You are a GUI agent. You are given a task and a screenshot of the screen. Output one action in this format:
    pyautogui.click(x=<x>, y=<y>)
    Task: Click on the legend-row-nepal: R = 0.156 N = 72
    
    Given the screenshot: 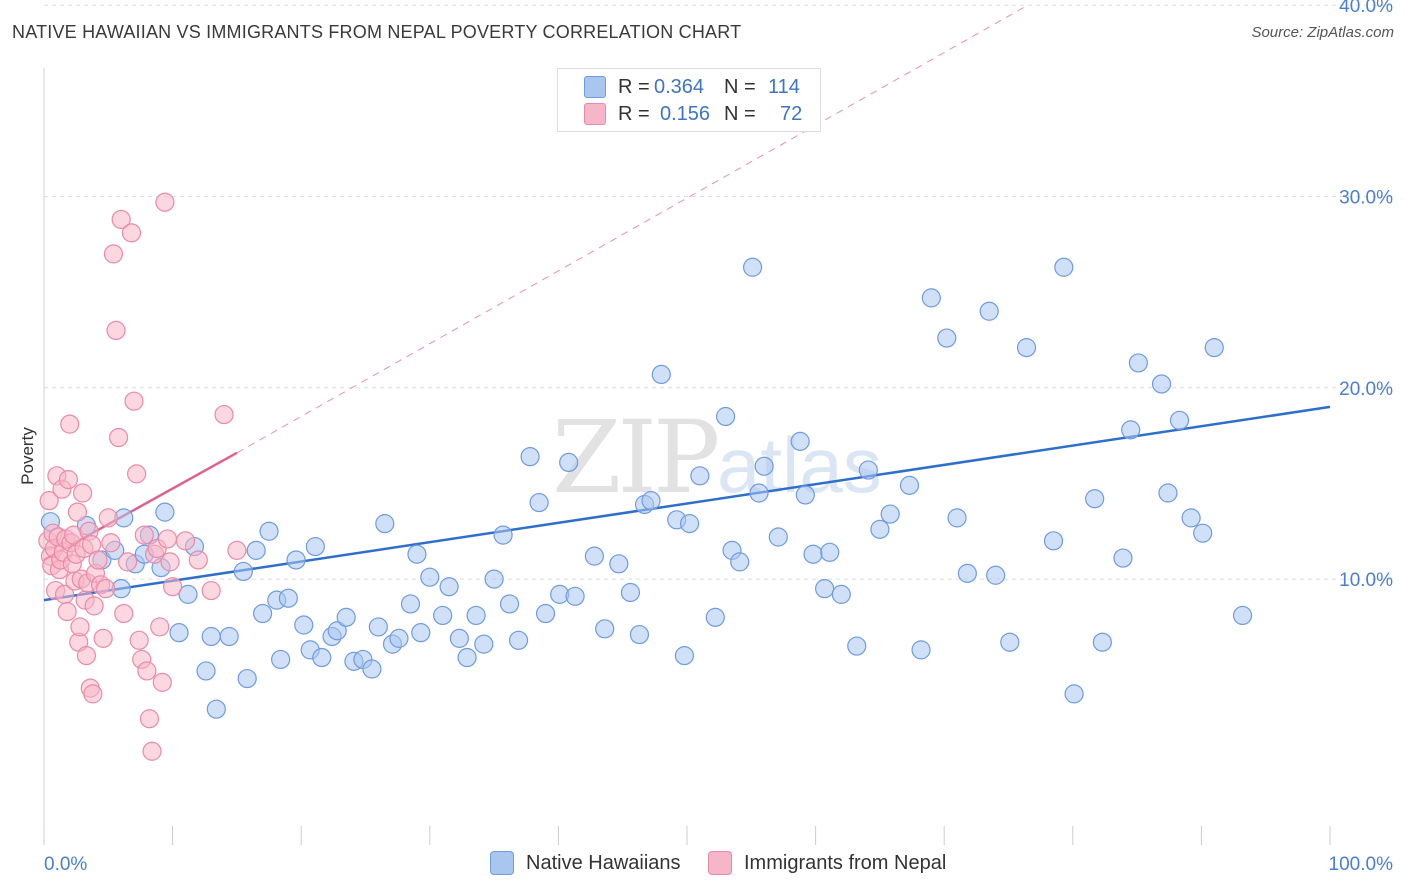 What is the action you would take?
    pyautogui.click(x=693, y=114)
    